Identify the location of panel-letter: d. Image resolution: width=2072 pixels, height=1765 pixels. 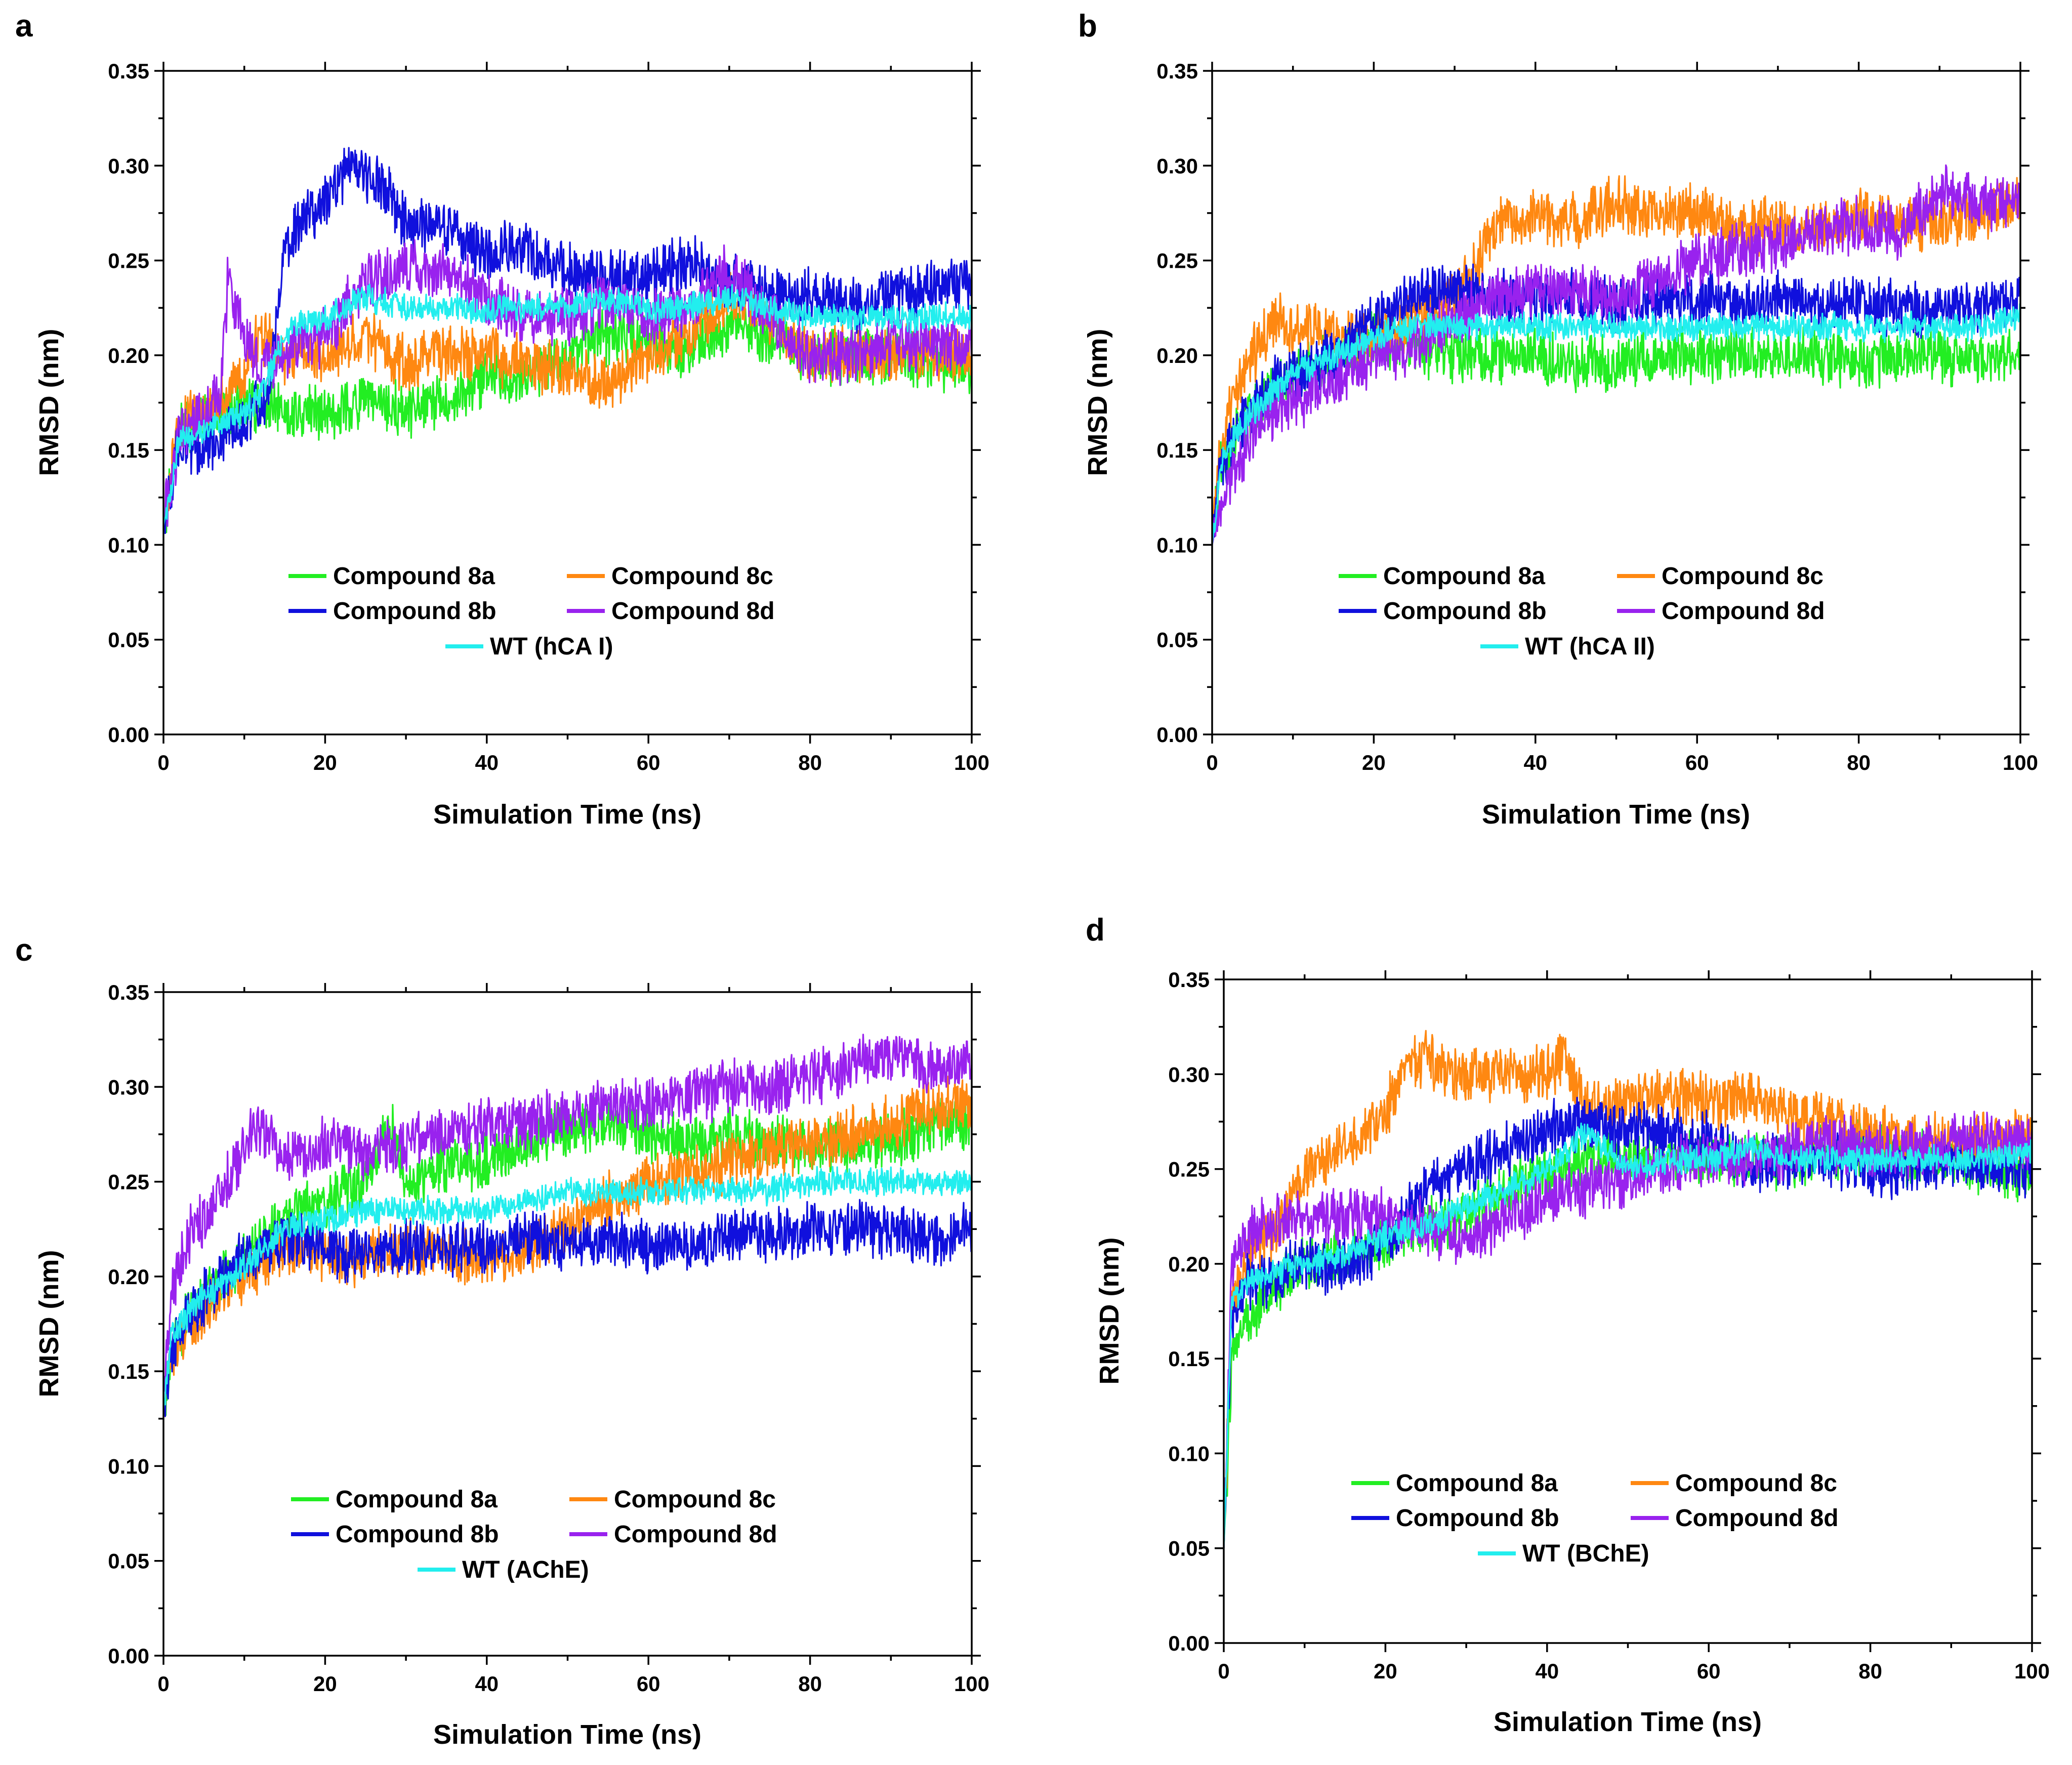
(1095, 930).